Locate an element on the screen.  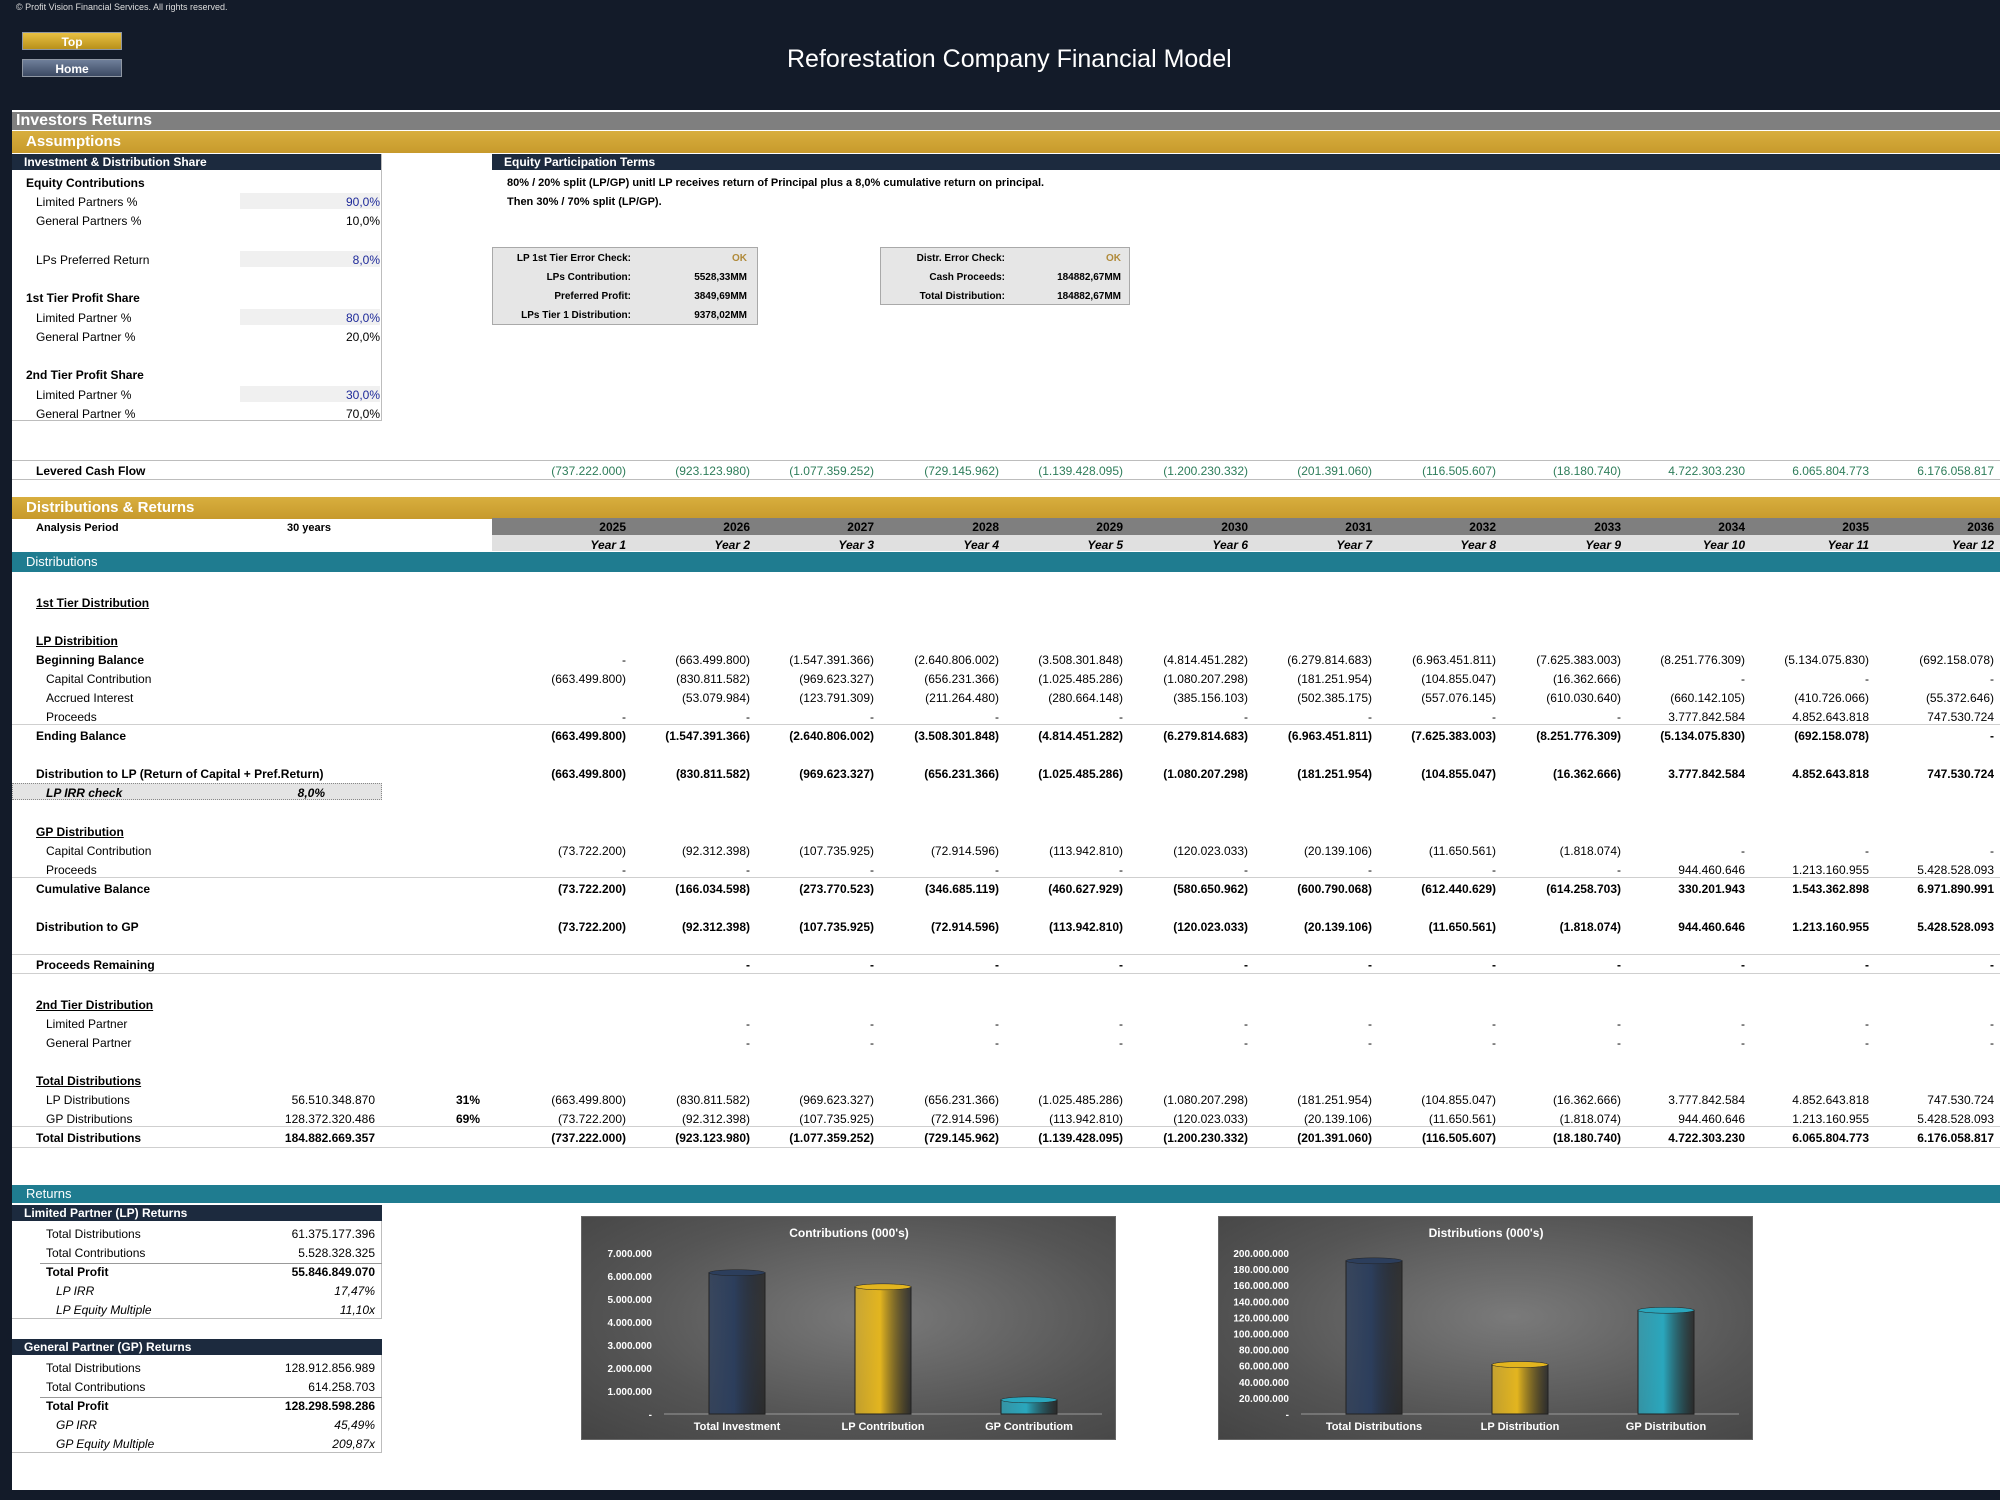
dist-returns-title: Distributions & Returns is located at coordinates (1006, 508).